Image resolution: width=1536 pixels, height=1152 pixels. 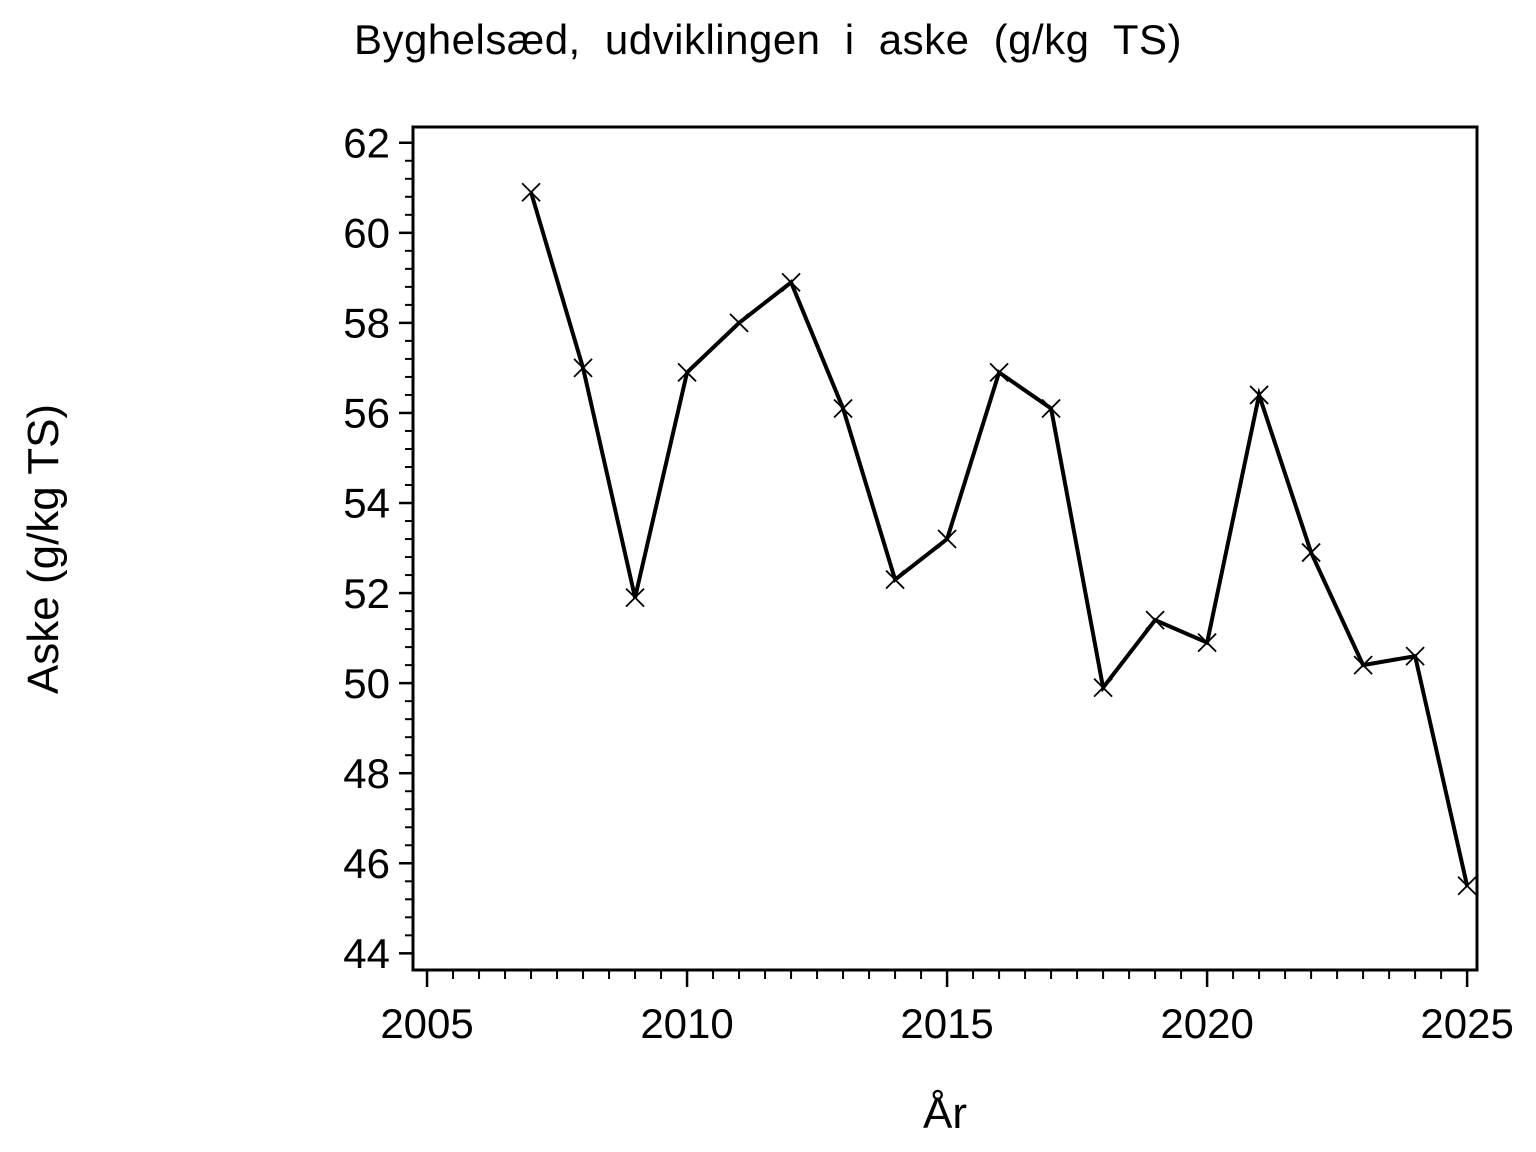 What do you see at coordinates (1466, 1023) in the screenshot?
I see `x-tick-label: 2025` at bounding box center [1466, 1023].